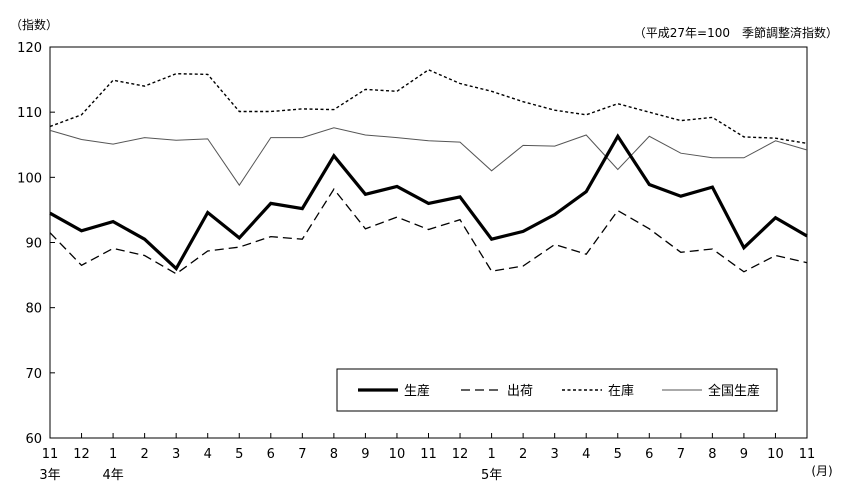 This screenshot has height=490, width=858. I want to click on year-labels: 3年 4年 5年, so click(270, 475).